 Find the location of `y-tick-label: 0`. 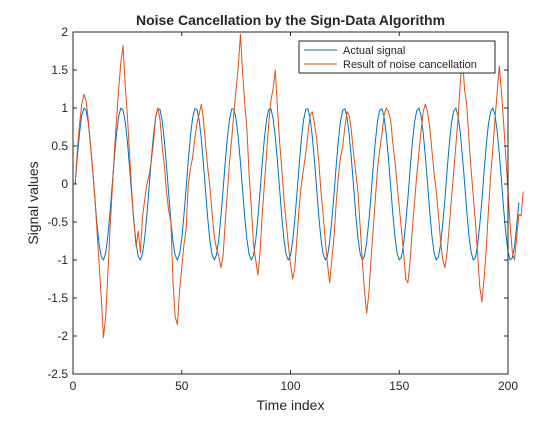

y-tick-label: 0 is located at coordinates (64, 184).